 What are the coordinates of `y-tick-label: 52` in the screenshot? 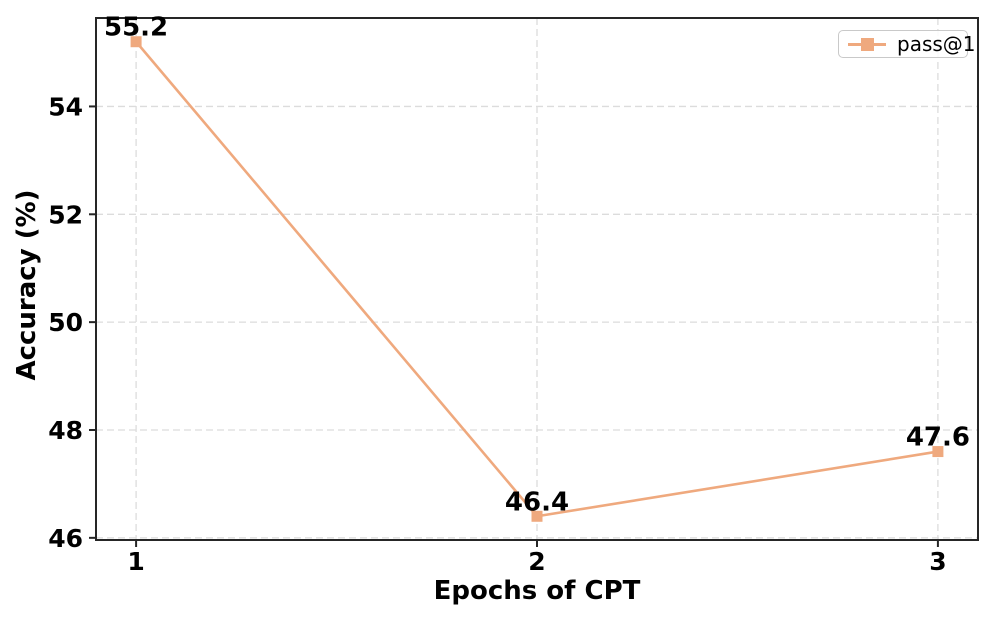 It's located at (65, 214).